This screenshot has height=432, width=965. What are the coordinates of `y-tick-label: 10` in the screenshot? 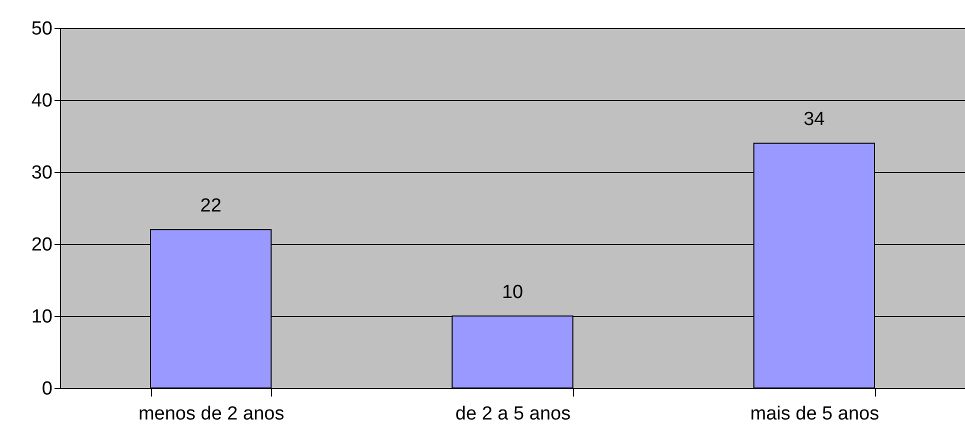 It's located at (41, 317).